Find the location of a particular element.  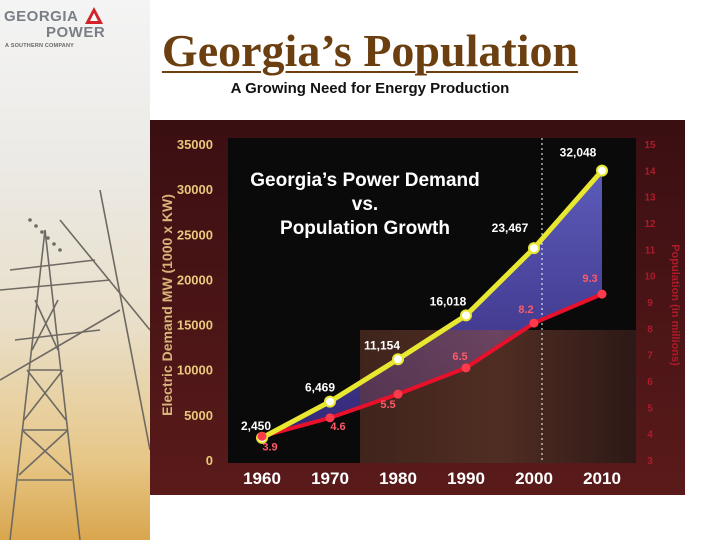

x-tick-label: 1970 is located at coordinates (330, 478).